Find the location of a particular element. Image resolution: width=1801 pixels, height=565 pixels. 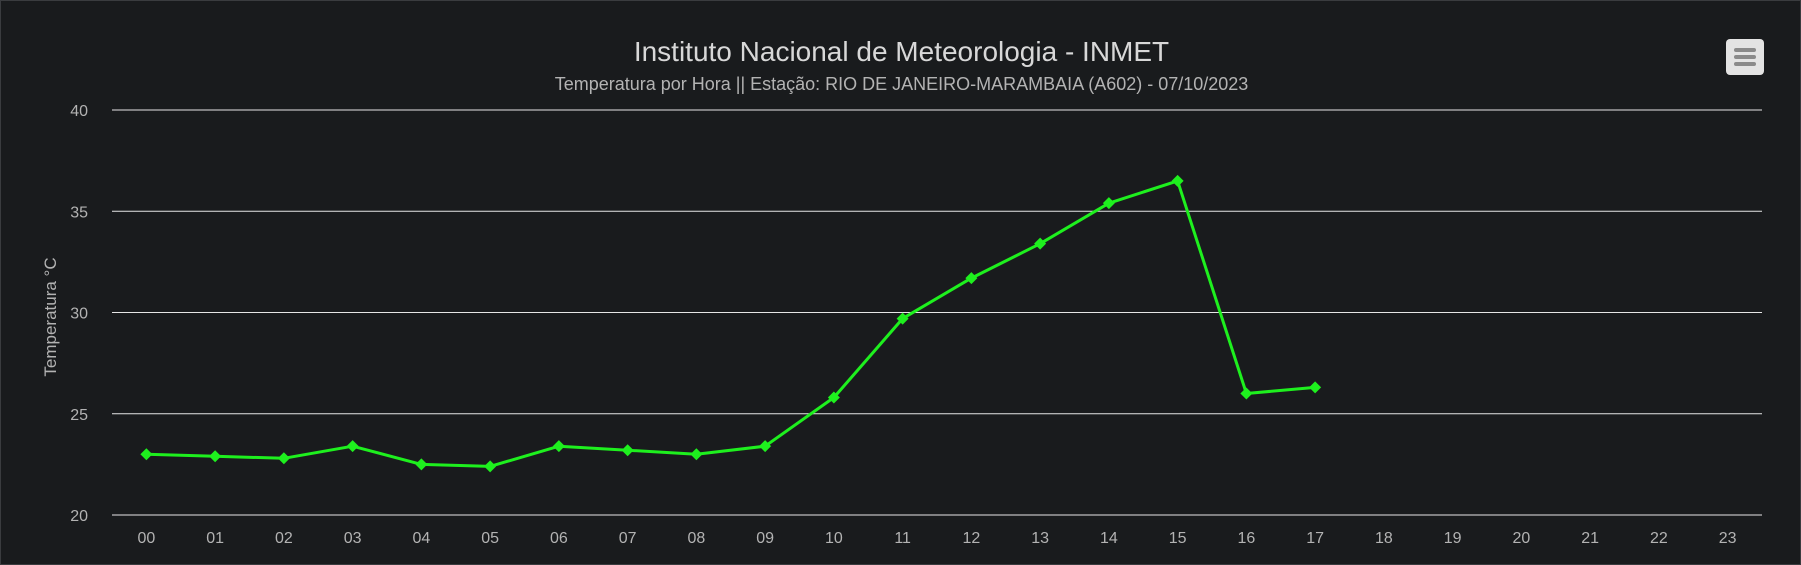

x-tick-label: 21 is located at coordinates (1590, 538).